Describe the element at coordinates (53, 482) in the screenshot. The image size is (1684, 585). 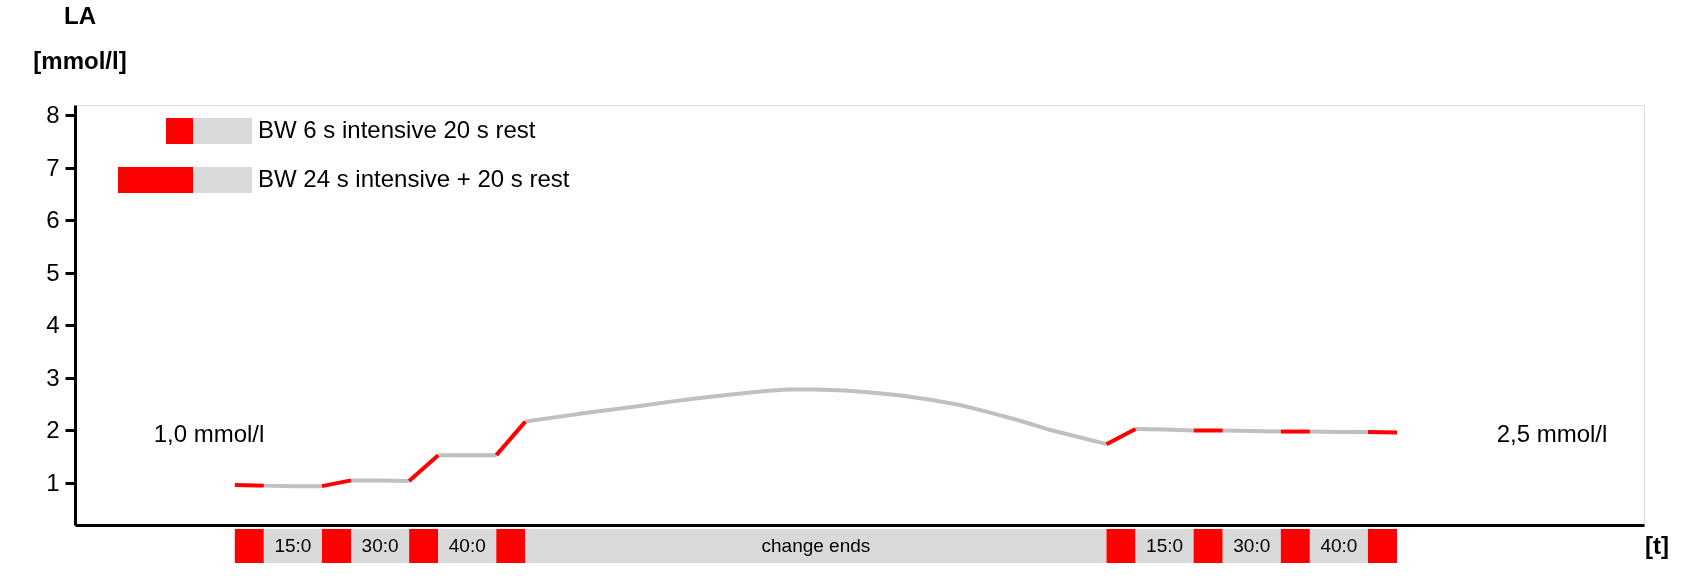
I see `y-tick-label: 1` at that location.